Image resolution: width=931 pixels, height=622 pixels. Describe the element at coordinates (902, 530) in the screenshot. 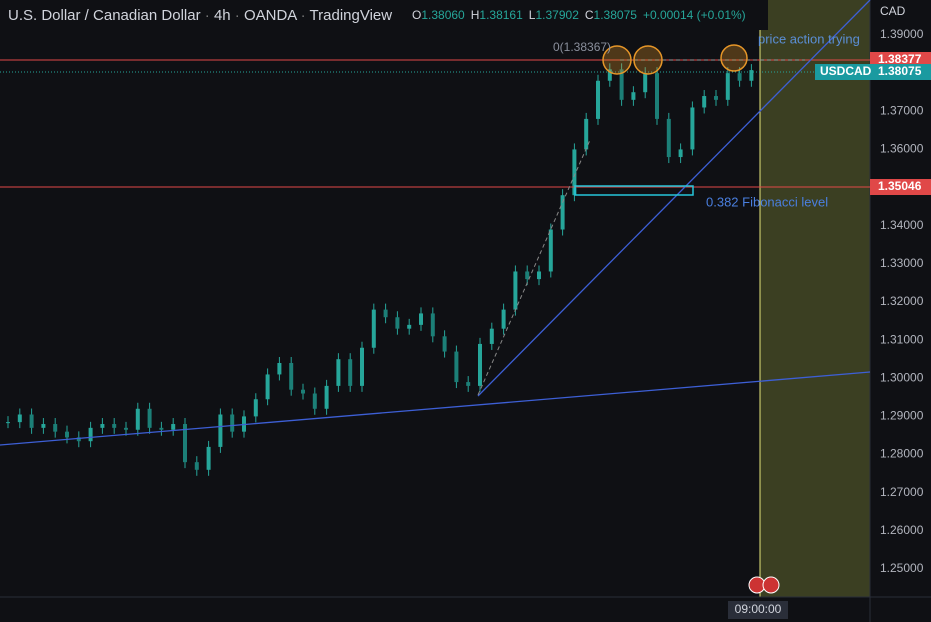

I see `price-tick: 1.26000` at that location.